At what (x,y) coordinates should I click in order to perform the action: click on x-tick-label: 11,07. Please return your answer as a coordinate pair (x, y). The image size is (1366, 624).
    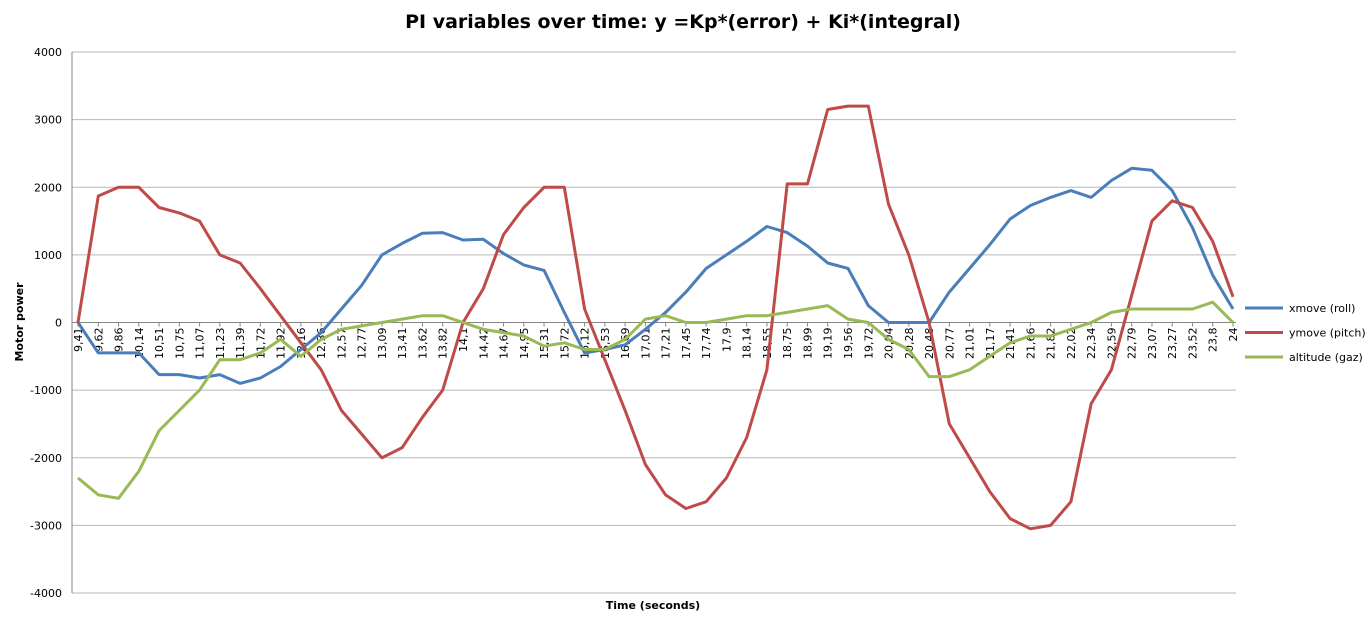
    Looking at the image, I should click on (200, 344).